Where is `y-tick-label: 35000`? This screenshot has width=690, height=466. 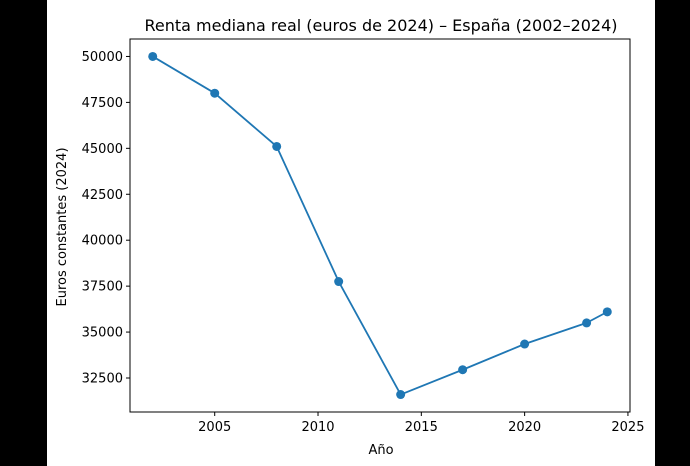
y-tick-label: 35000 is located at coordinates (102, 333).